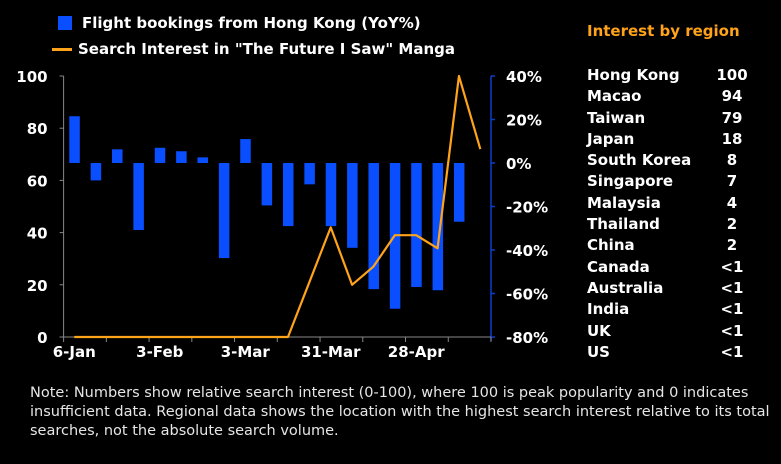 This screenshot has height=464, width=781. Describe the element at coordinates (672, 267) in the screenshot. I see `region-row: Canada <1` at that location.